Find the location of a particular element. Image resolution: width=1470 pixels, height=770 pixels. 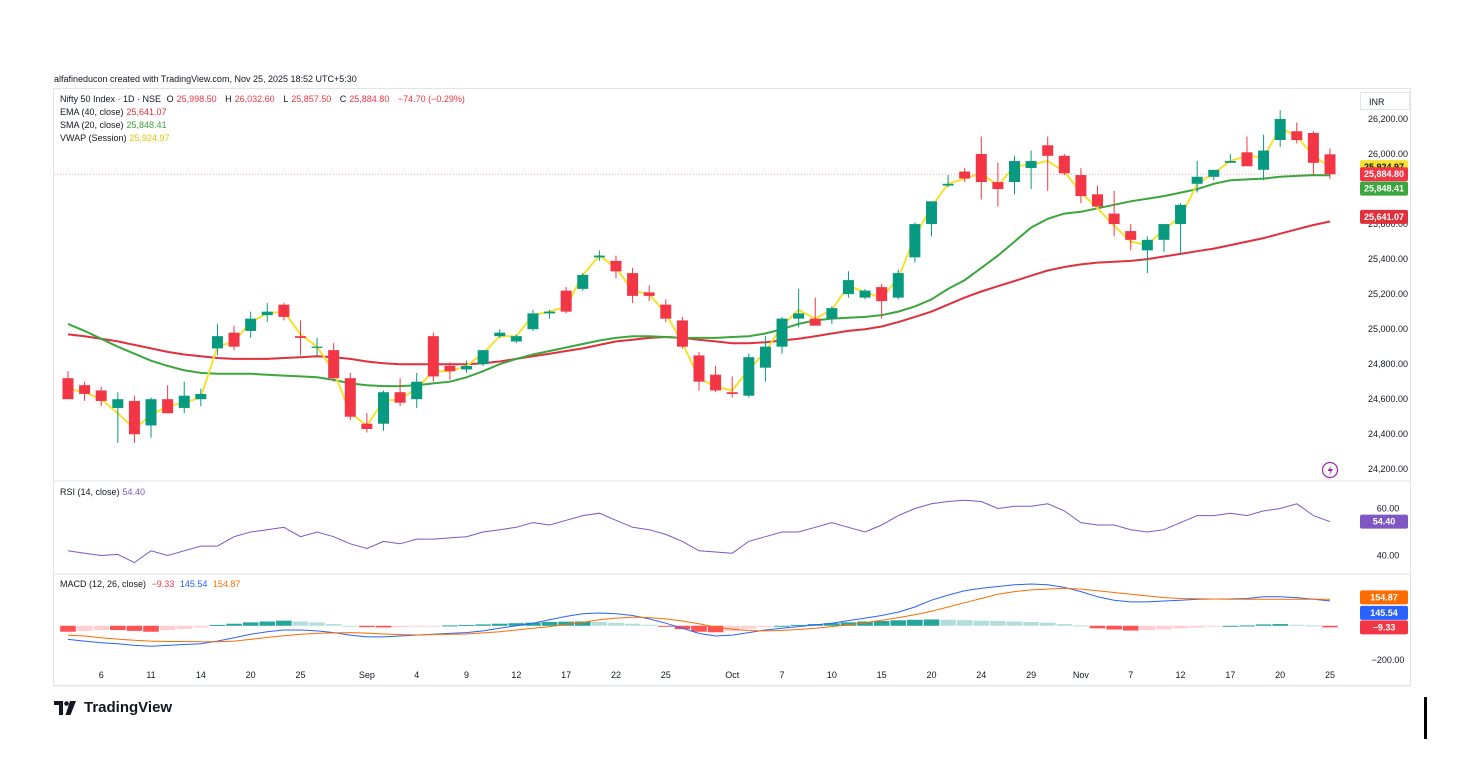

price-axis-tick: 25,200.00 is located at coordinates (1388, 294).